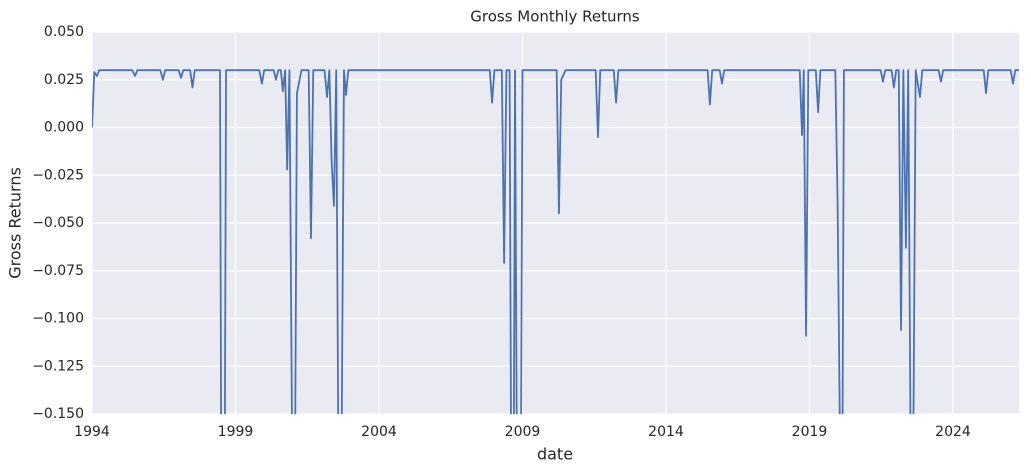 The image size is (1031, 473). Describe the element at coordinates (666, 432) in the screenshot. I see `x-tick-label: 2014` at that location.